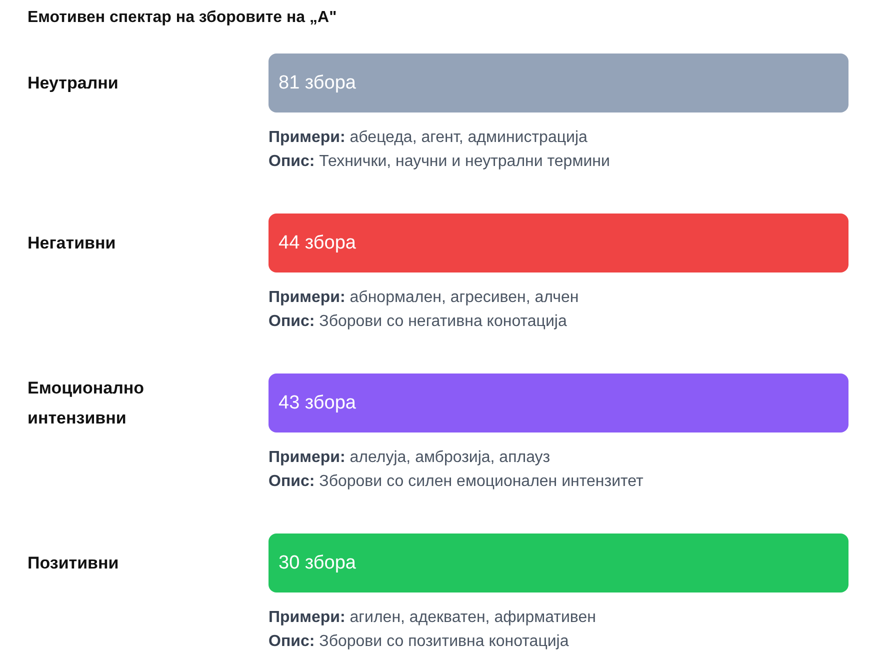 This screenshot has height=668, width=870. I want to click on category-label: Негативни, so click(72, 243).